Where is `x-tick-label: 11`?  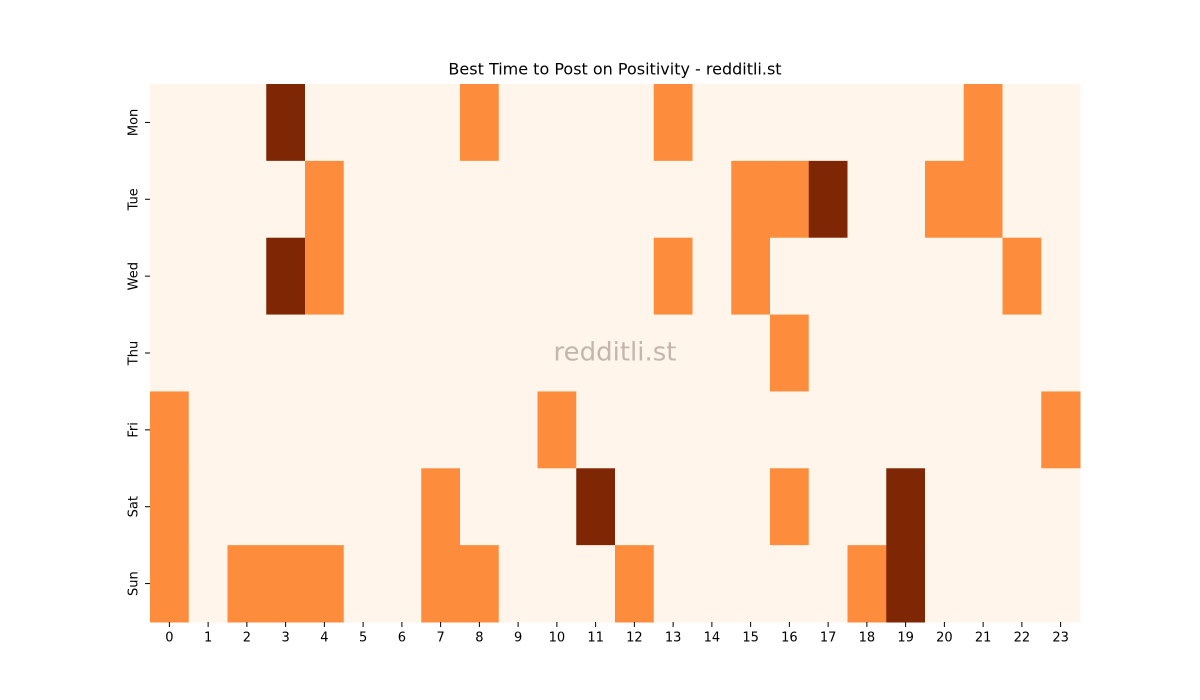
x-tick-label: 11 is located at coordinates (595, 638).